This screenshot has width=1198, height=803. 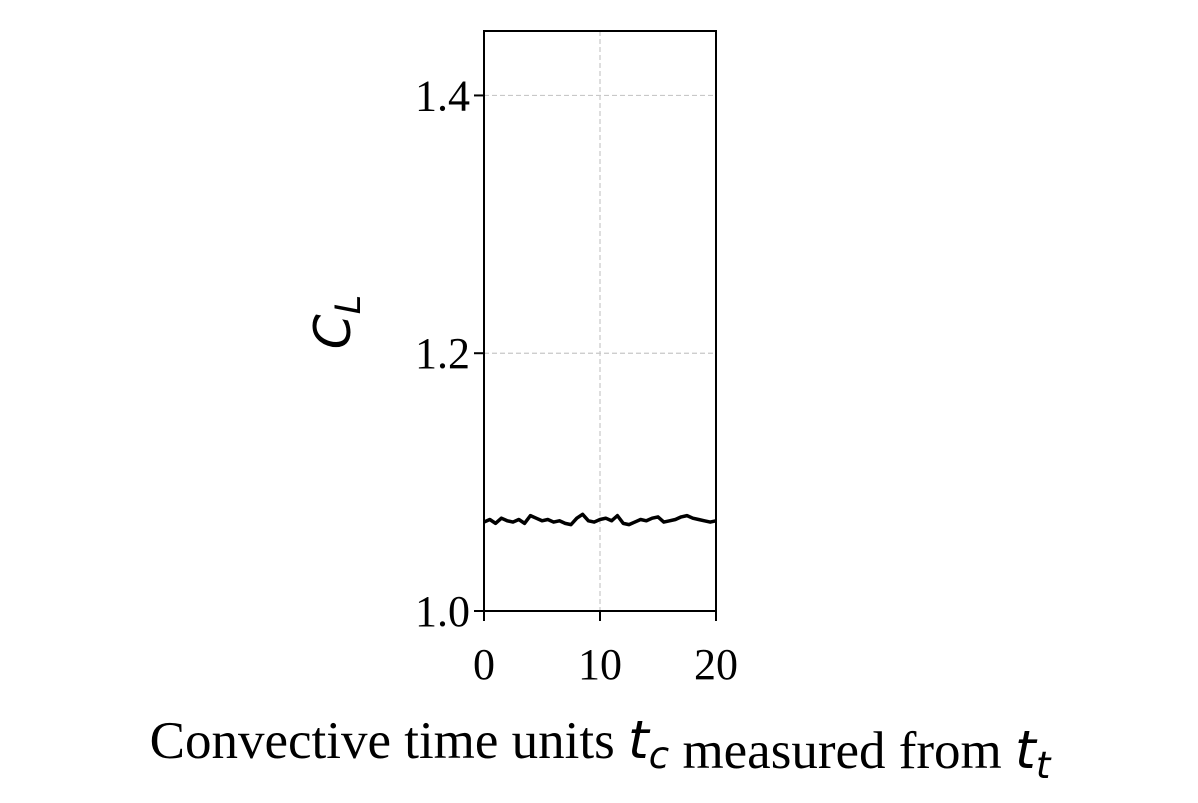 What do you see at coordinates (349, 305) in the screenshot?
I see `math-subscript: L` at bounding box center [349, 305].